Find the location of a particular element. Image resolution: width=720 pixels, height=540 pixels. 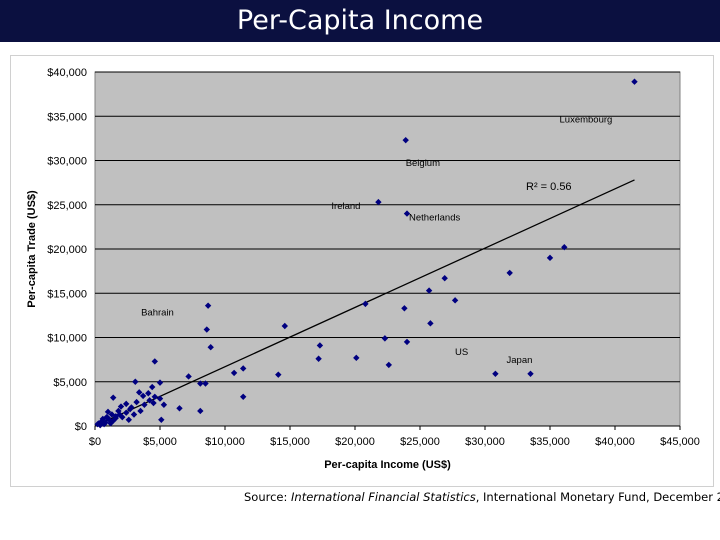

x-tick-label: $0 is located at coordinates (95, 442).